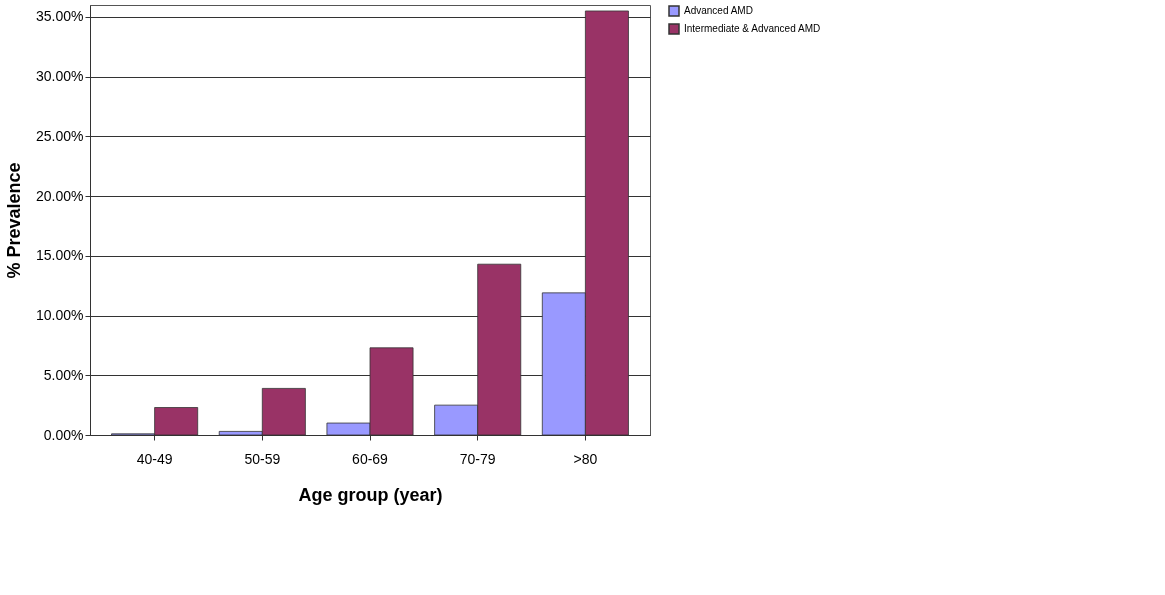 The height and width of the screenshot is (595, 1165). I want to click on y-tick-label: 10.00%, so click(60, 315).